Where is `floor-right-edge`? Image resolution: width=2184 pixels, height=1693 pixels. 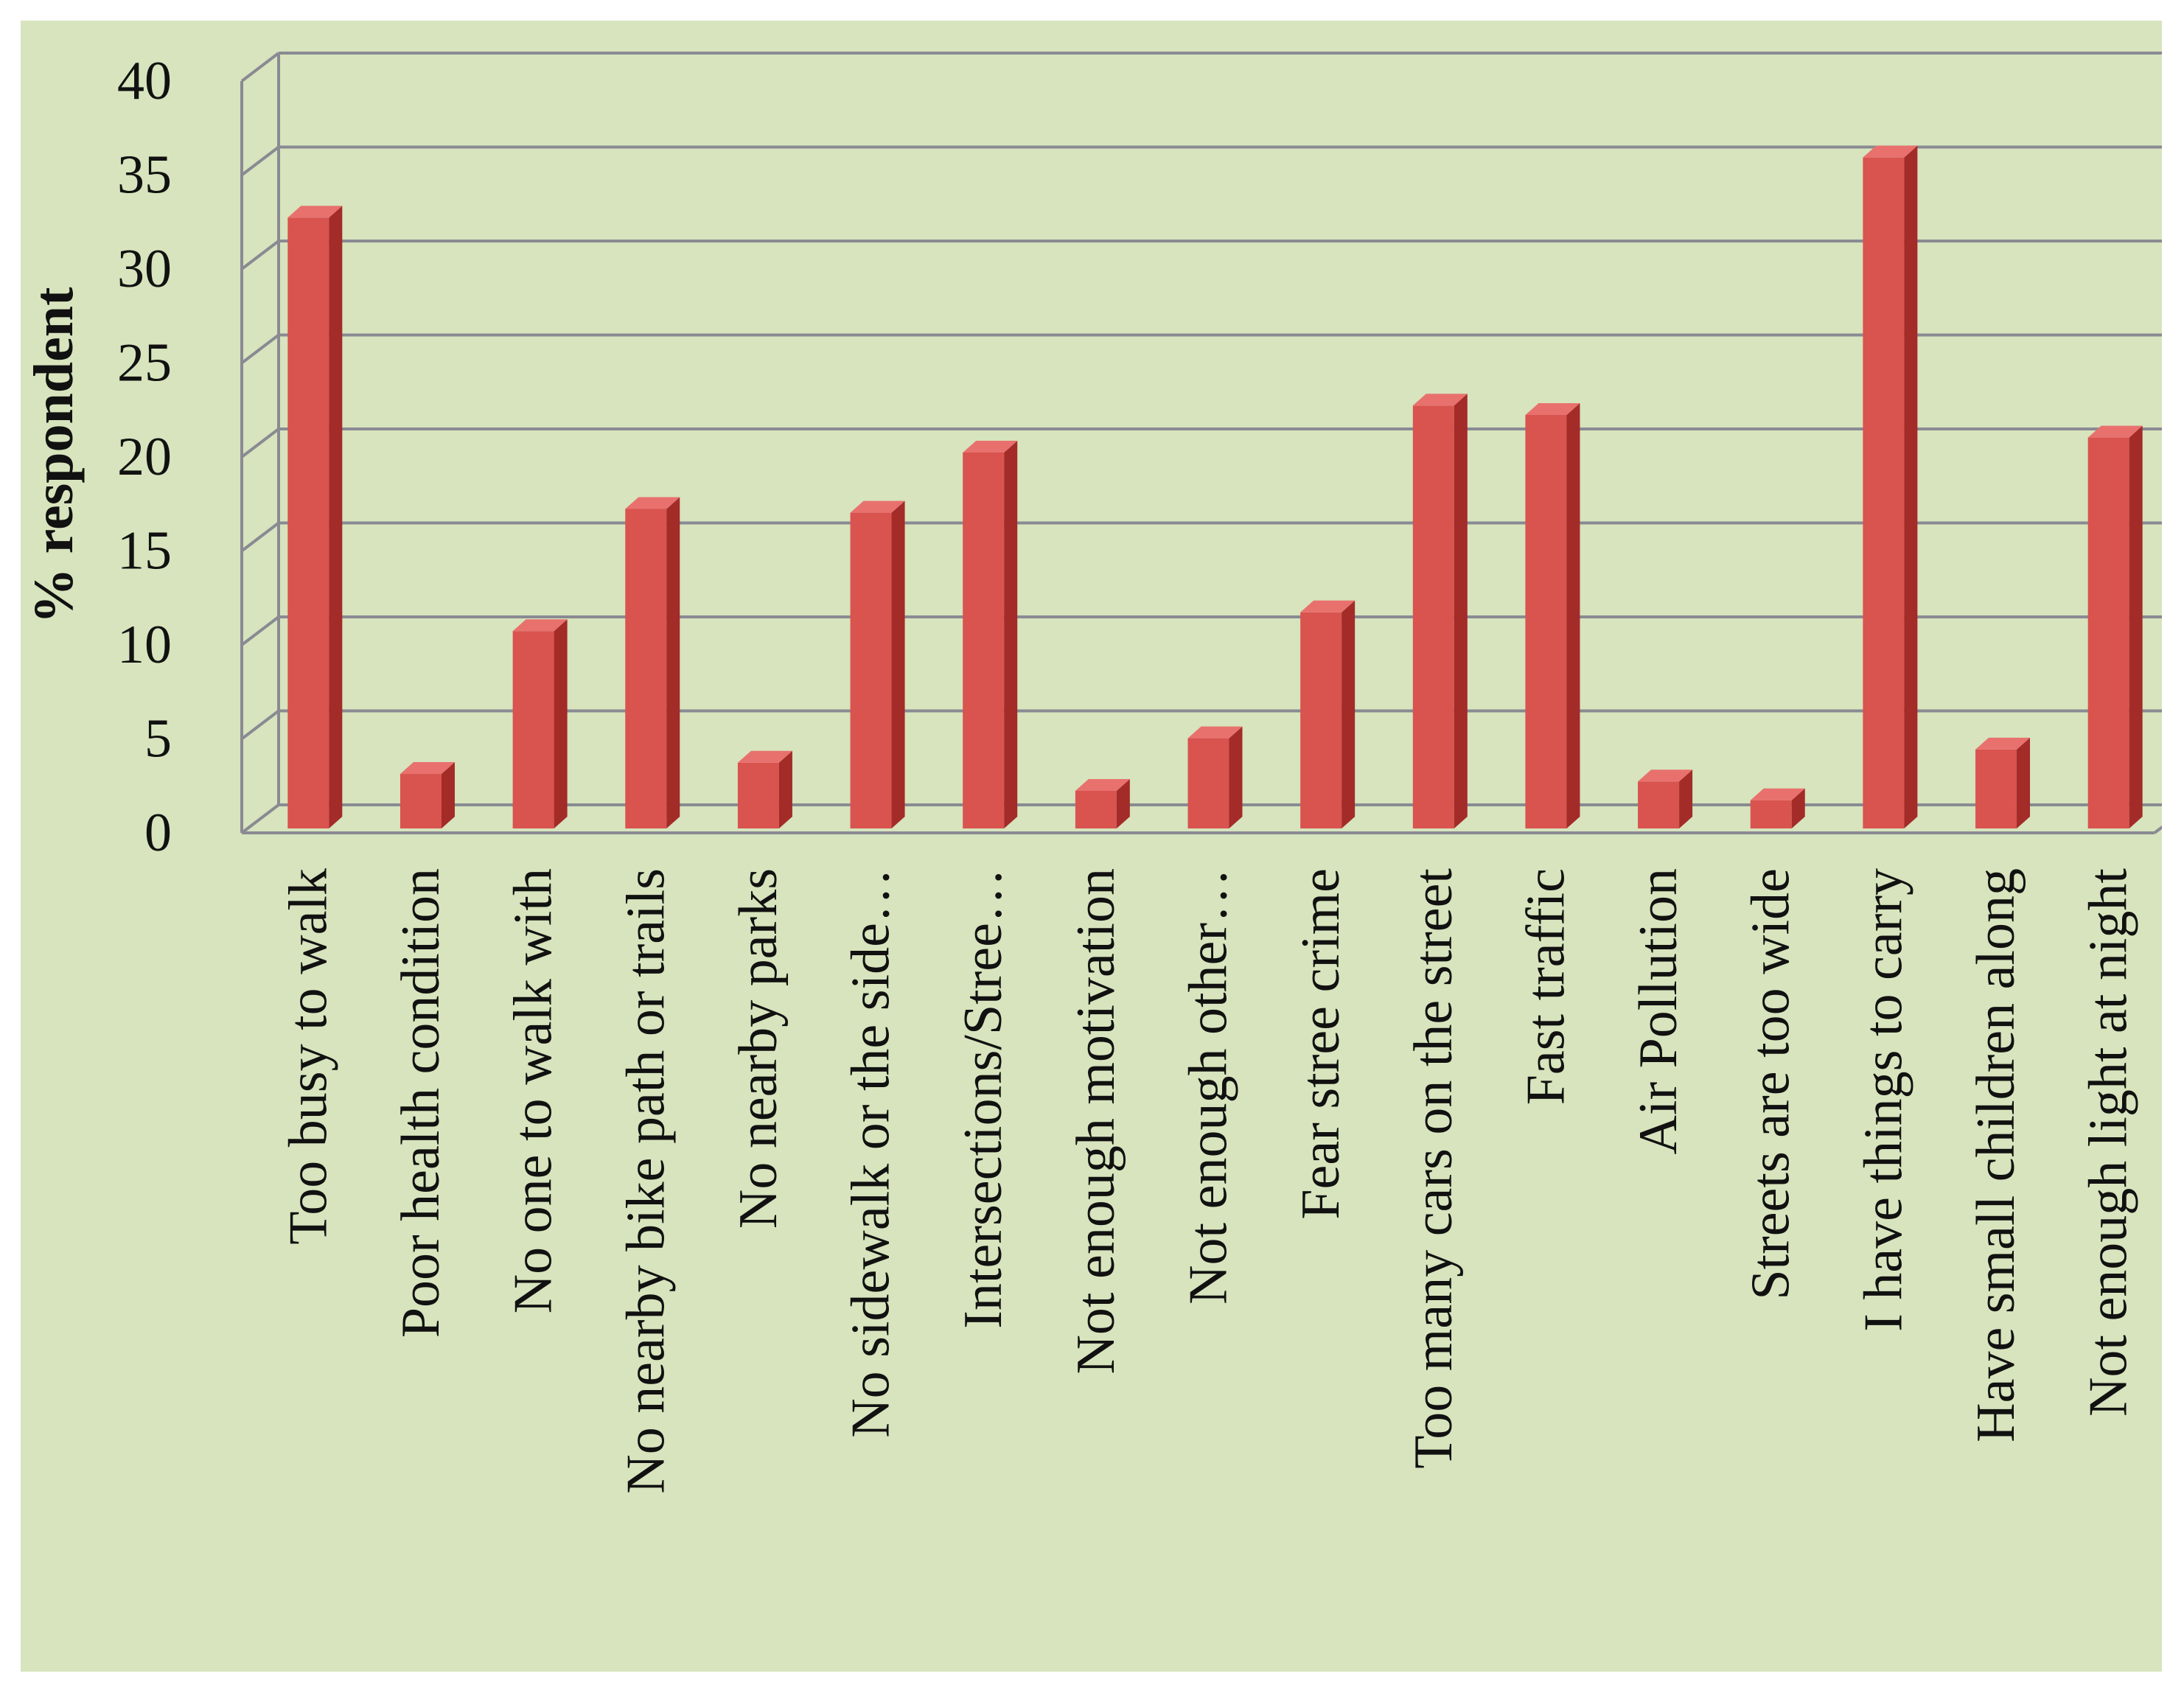
floor-right-edge is located at coordinates (2157, 829).